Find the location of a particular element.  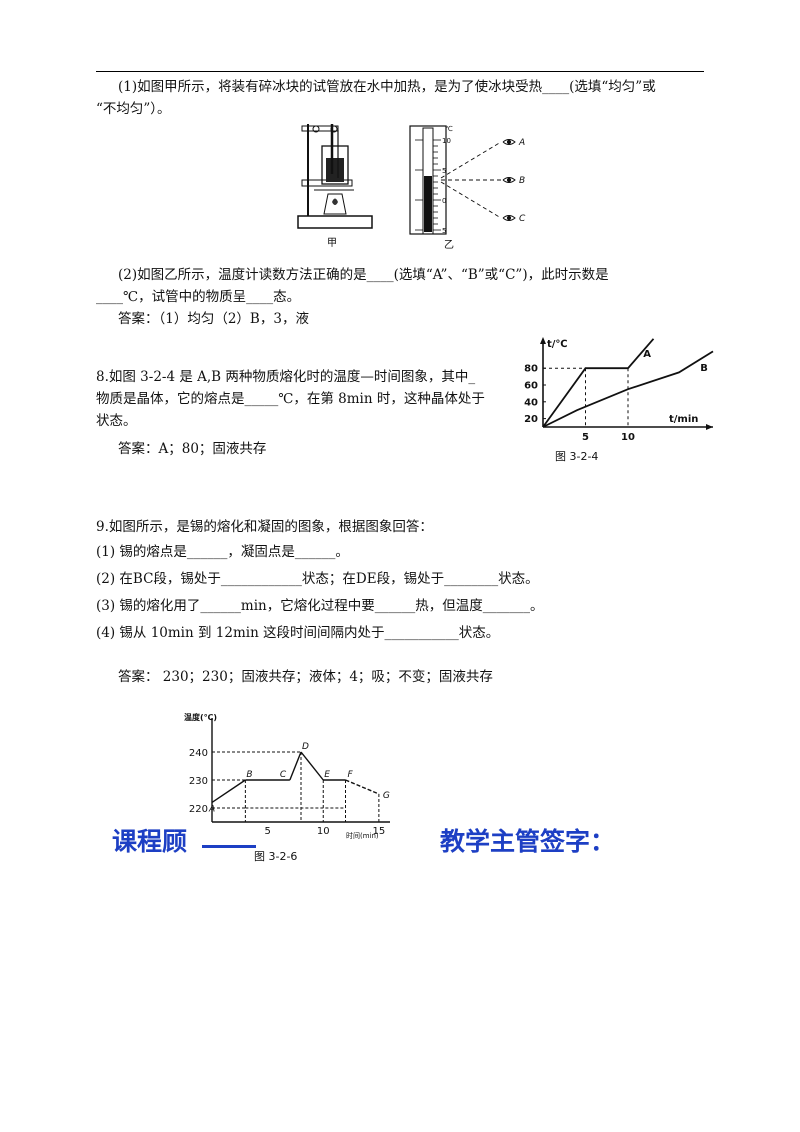

therm-tick-0: 0 is located at coordinates (444, 201).